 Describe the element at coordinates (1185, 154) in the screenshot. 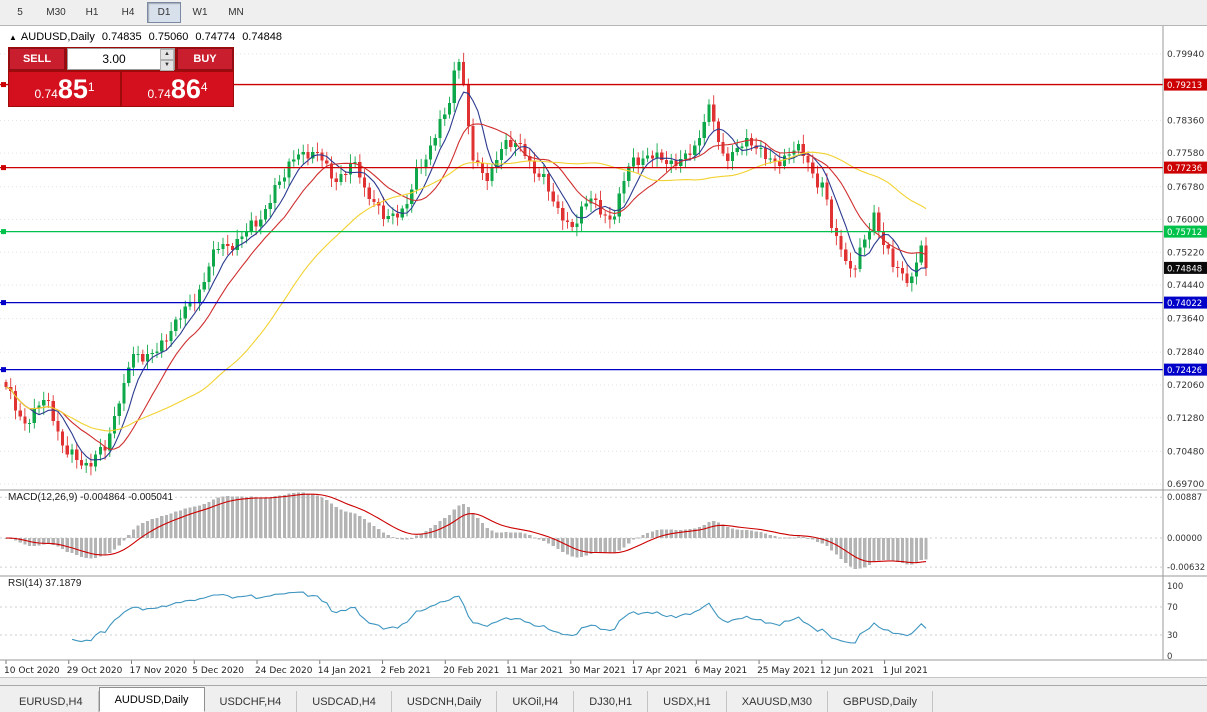

I see `svg-text: 0.77580` at that location.